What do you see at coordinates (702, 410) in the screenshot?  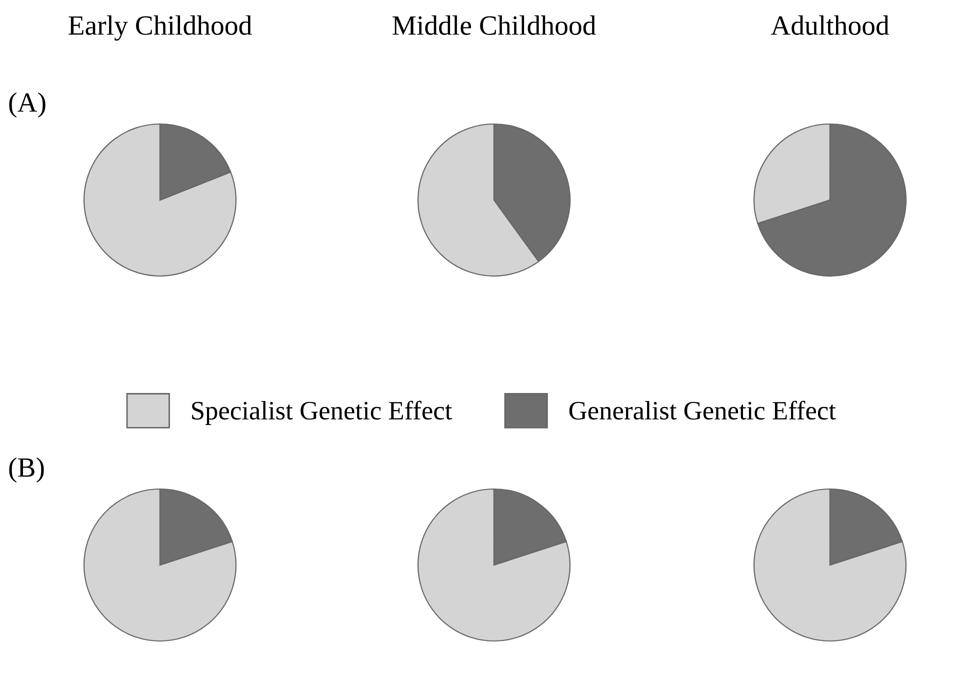 I see `legend-label: Generalist Genetic Effect` at bounding box center [702, 410].